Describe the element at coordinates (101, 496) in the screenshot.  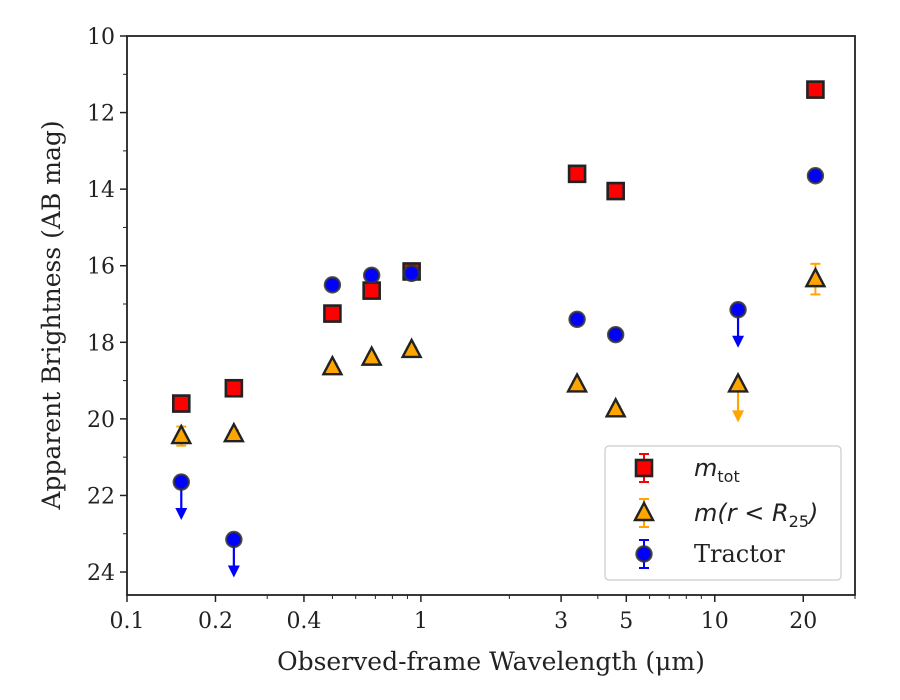
I see `y-tick-label: 22` at that location.